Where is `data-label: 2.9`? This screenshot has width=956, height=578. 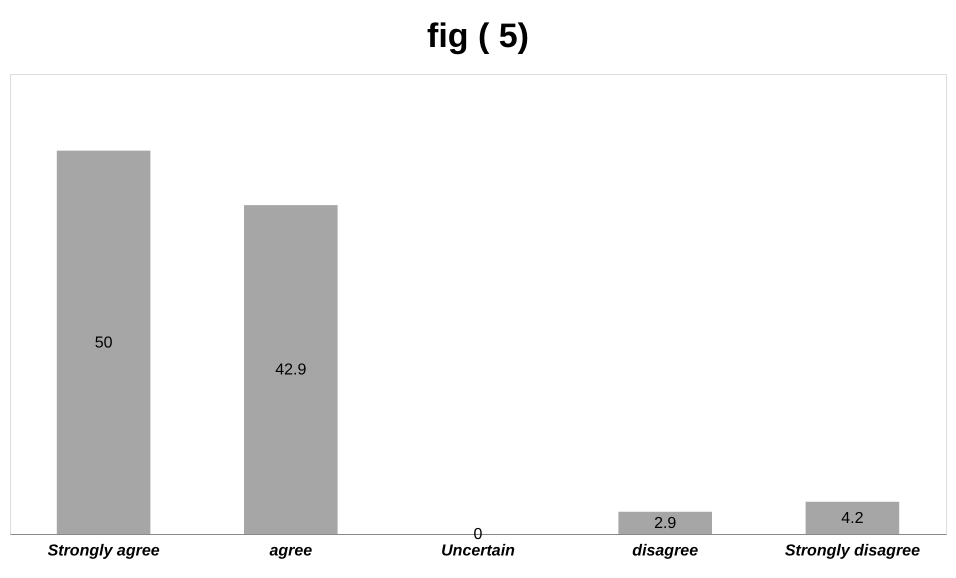
data-label: 2.9 is located at coordinates (665, 523).